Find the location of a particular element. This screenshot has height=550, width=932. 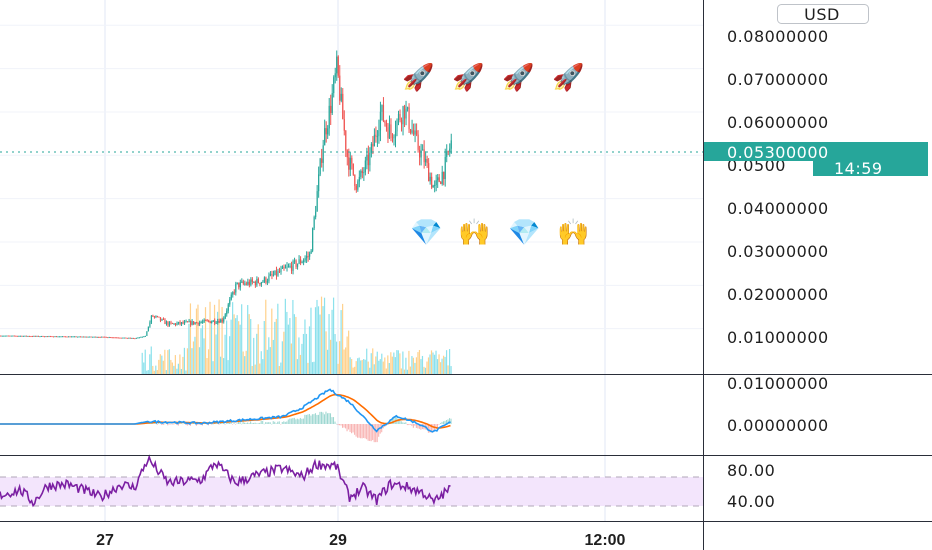

time-axis: 27 29 12:00 is located at coordinates (360, 540).